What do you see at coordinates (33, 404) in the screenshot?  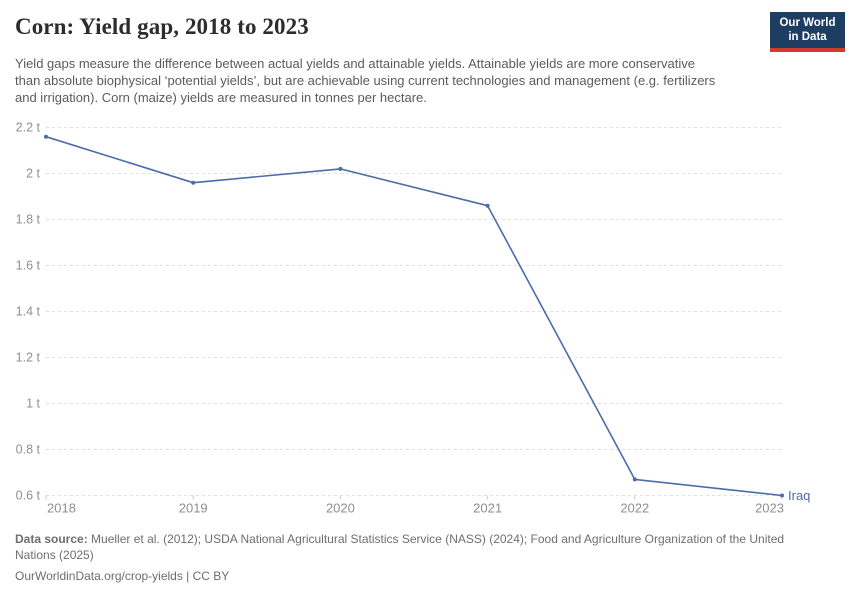 I see `y-axis-tick-label: 1 t` at bounding box center [33, 404].